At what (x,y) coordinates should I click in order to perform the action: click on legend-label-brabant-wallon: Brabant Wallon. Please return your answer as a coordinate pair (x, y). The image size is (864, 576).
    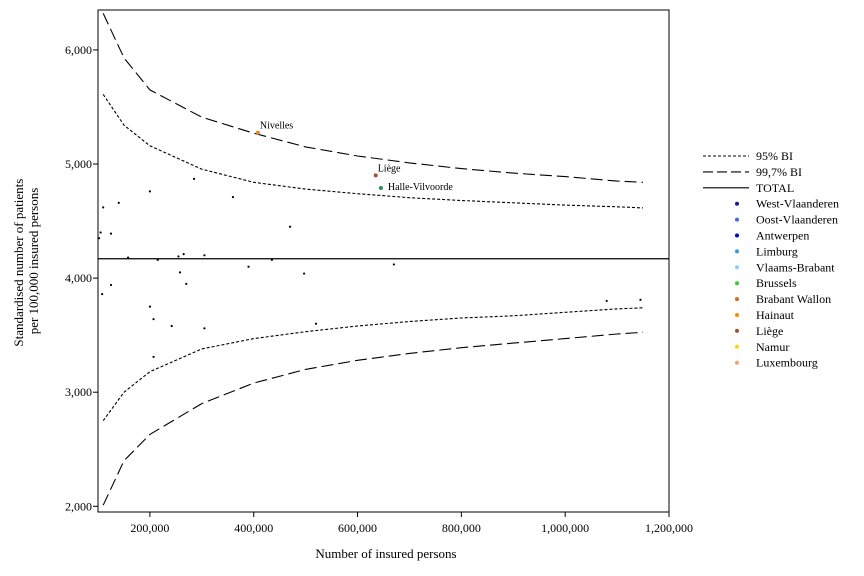
    Looking at the image, I should click on (793, 299).